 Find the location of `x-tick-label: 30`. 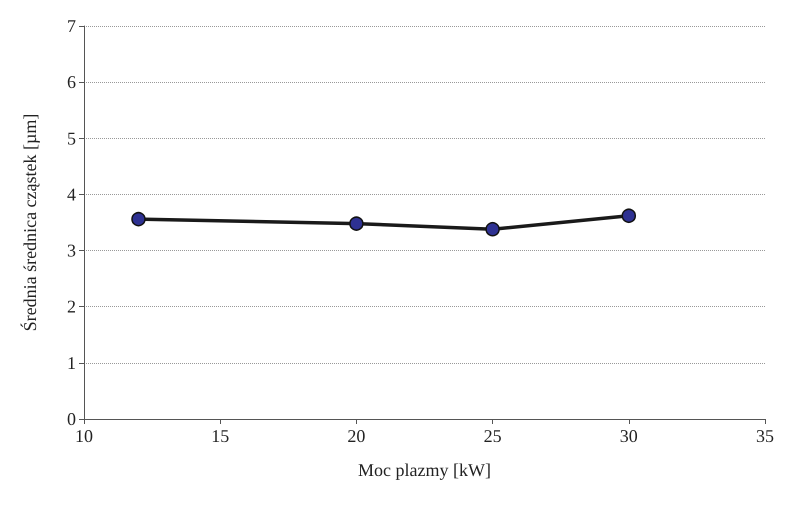

x-tick-label: 30 is located at coordinates (629, 436).